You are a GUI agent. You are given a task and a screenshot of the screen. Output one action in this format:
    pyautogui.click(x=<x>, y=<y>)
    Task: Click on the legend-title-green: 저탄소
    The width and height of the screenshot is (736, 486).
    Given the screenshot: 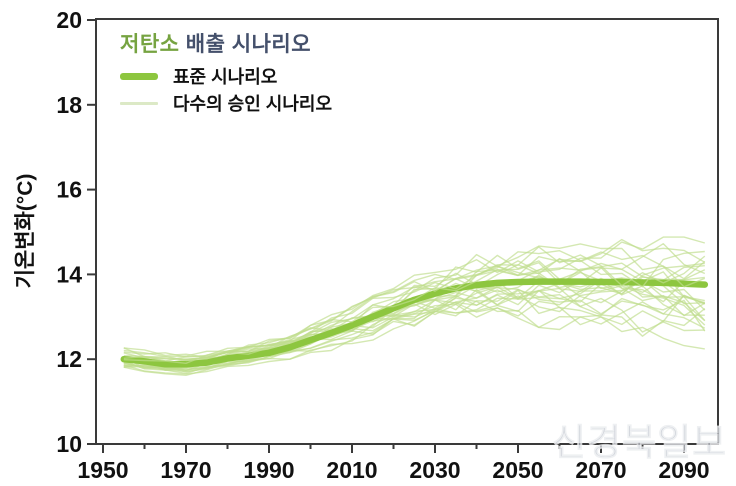 What is the action you would take?
    pyautogui.click(x=150, y=44)
    